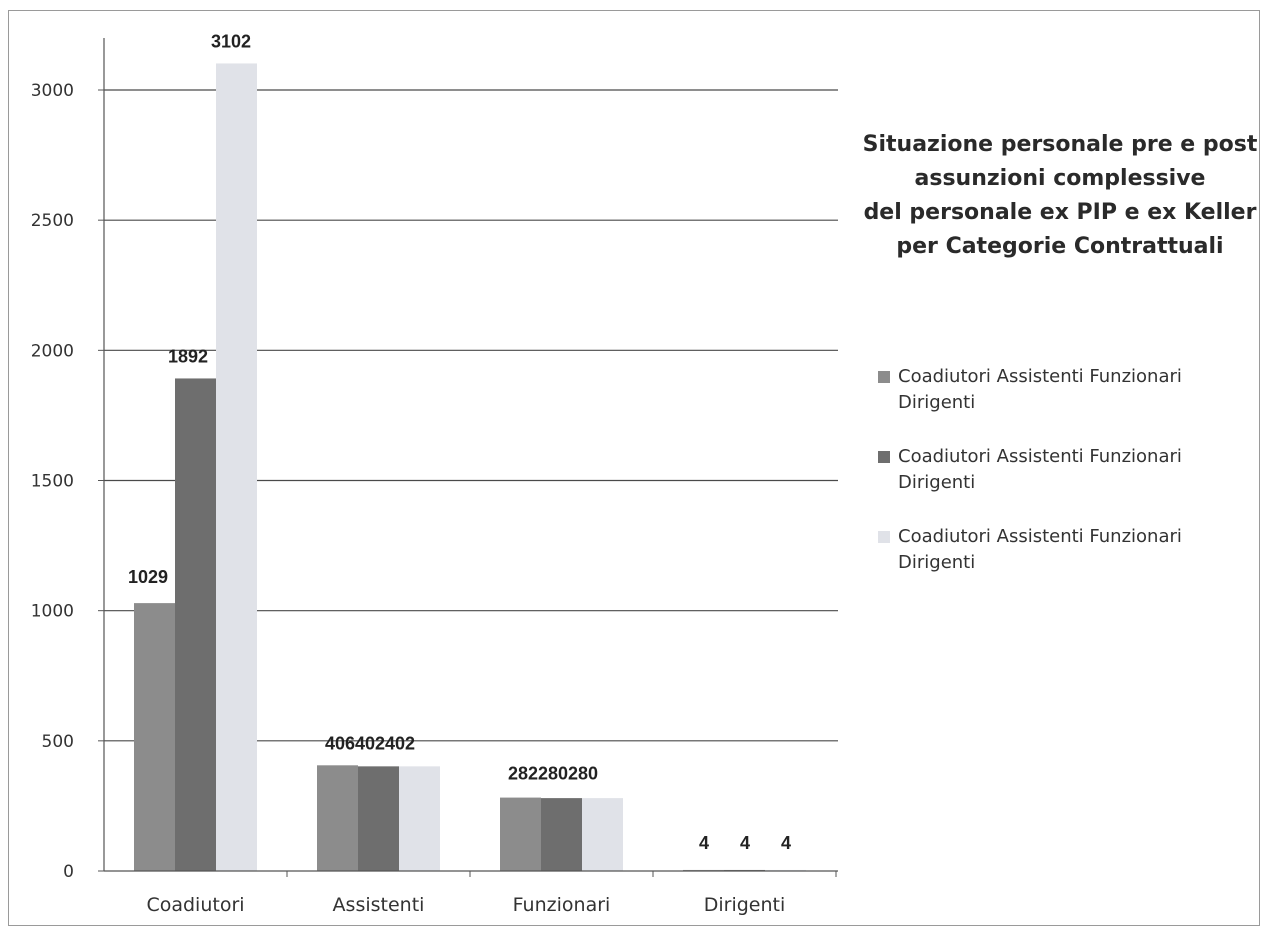 The image size is (1264, 932). I want to click on x-tick-label: Coadiutori, so click(195, 905).